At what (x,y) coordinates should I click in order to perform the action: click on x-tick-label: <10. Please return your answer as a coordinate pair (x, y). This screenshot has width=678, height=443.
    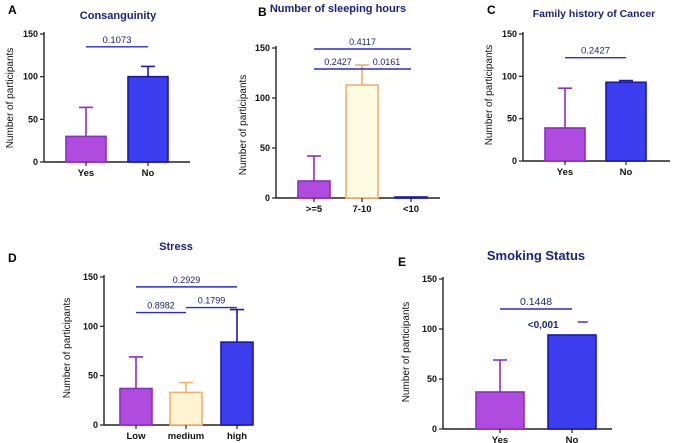
    Looking at the image, I should click on (411, 209).